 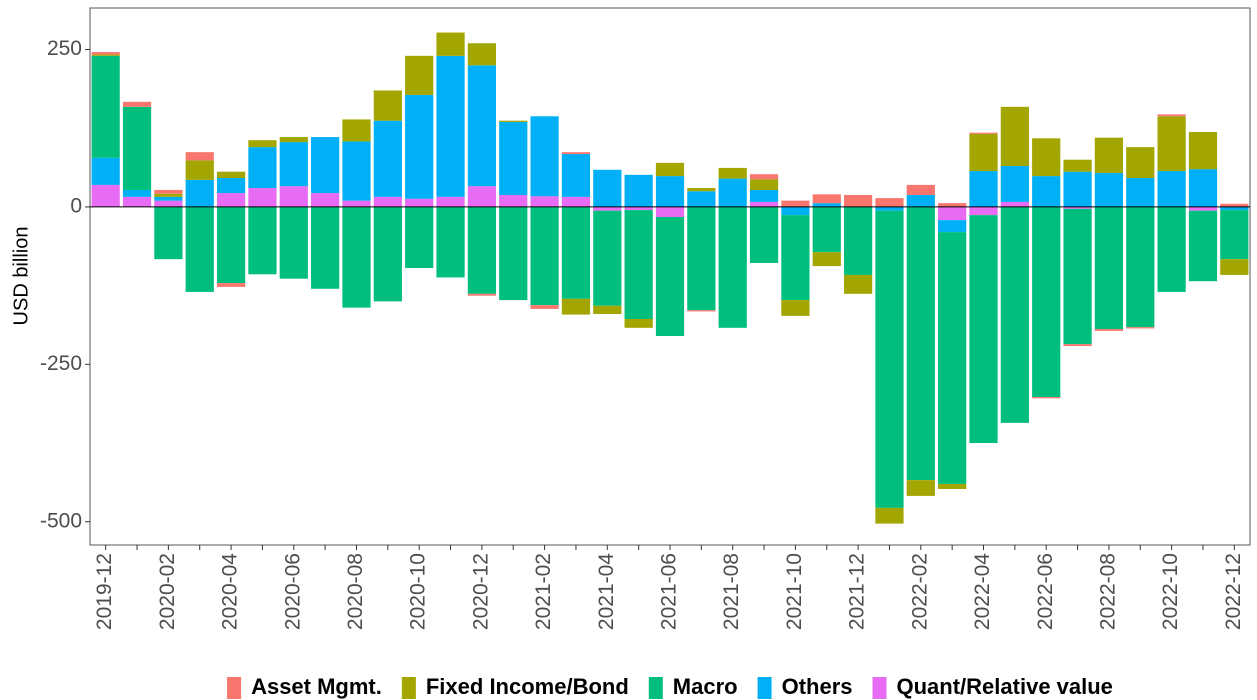 I want to click on legend-label: Fixed Income/Bond, so click(x=527, y=686).